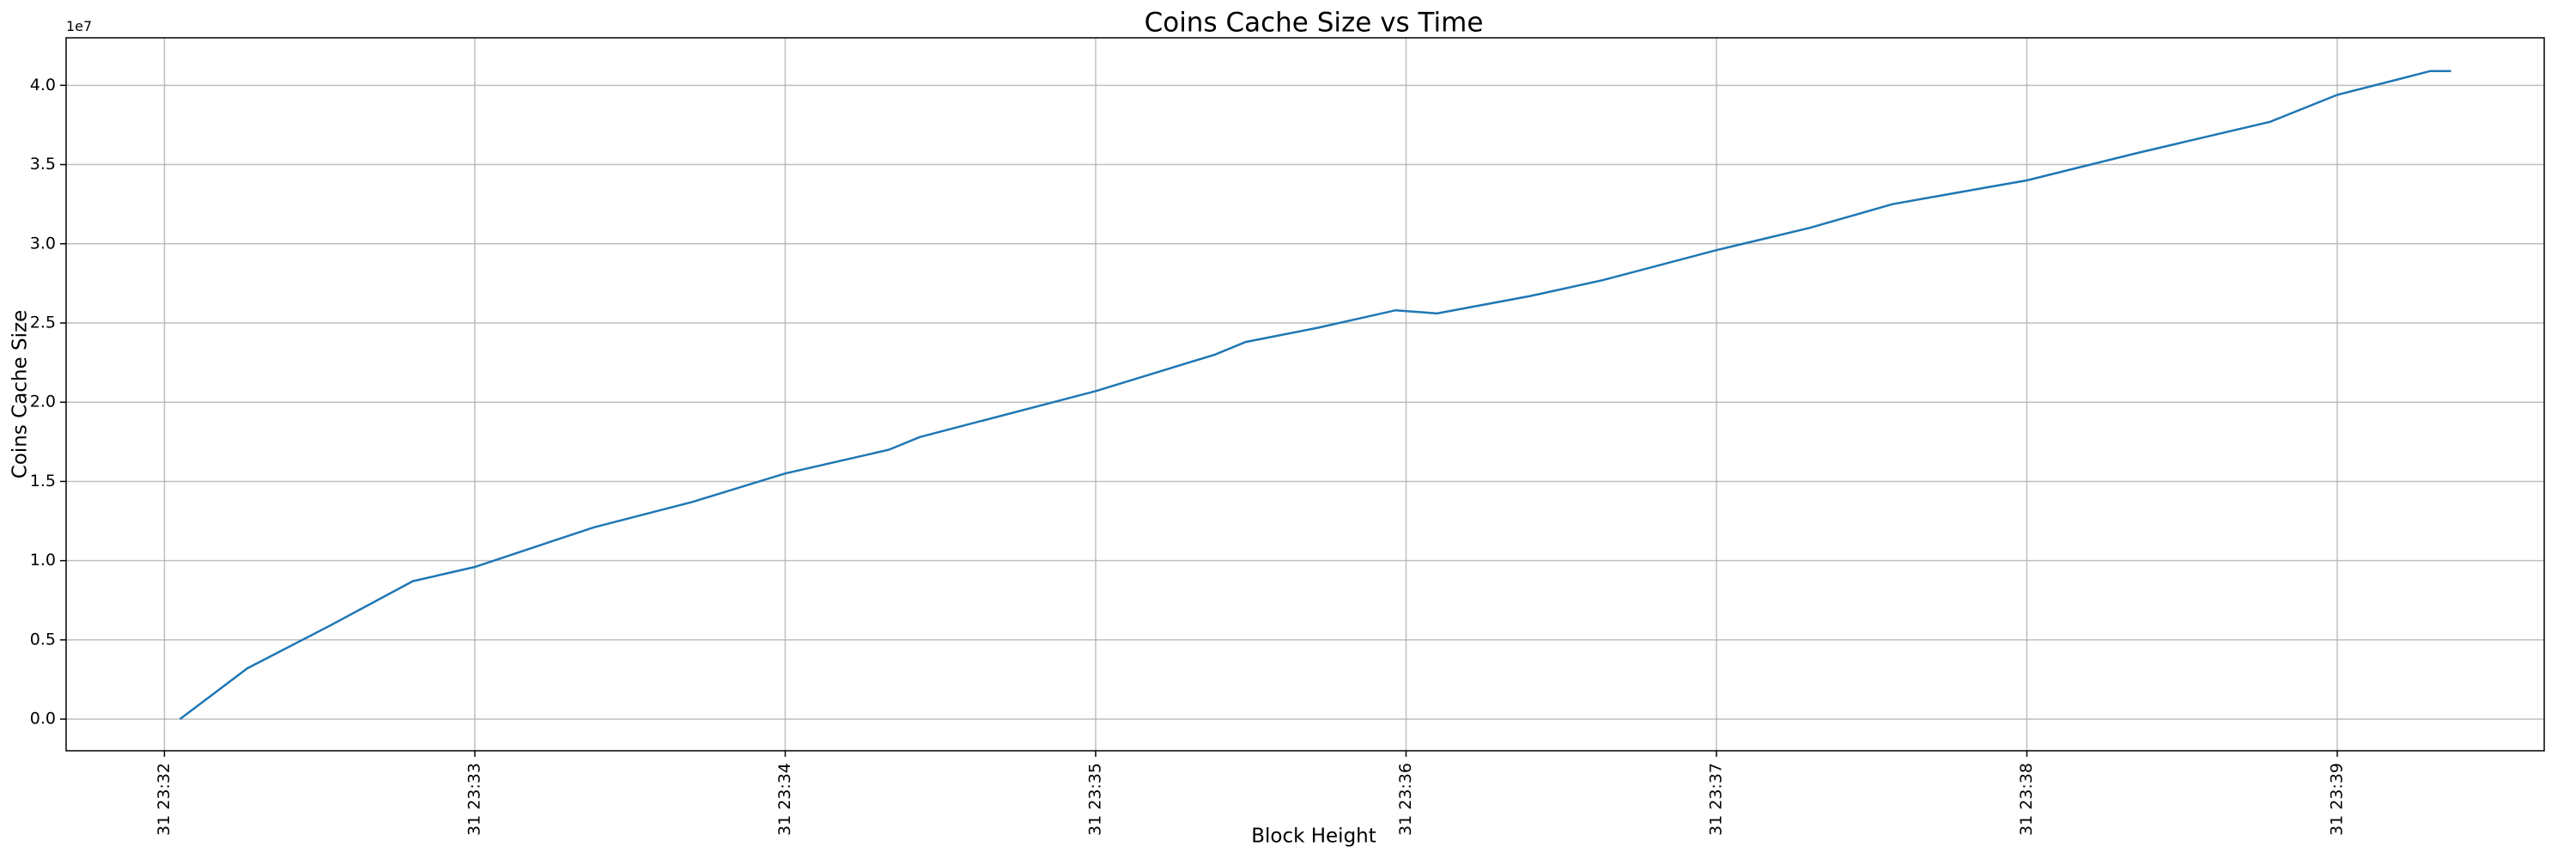 The image size is (2576, 859). What do you see at coordinates (43, 560) in the screenshot?
I see `y-tick-label: 1.0` at bounding box center [43, 560].